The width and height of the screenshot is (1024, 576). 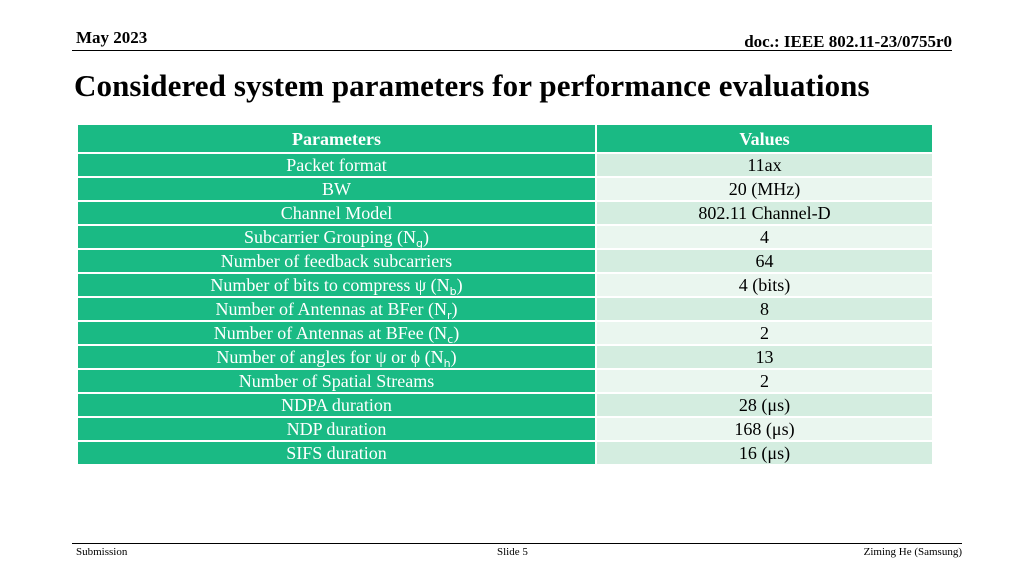 I want to click on table-row: Number of Antennas at BFer (Nr) 8, so click(x=505, y=309).